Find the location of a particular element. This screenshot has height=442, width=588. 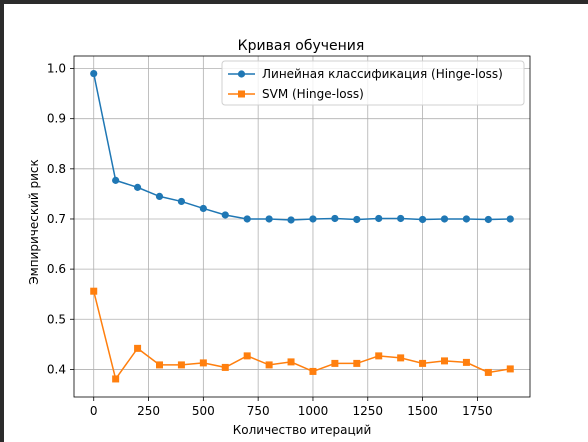

legend-label-svm: SVM (Hinge-loss) is located at coordinates (313, 94).